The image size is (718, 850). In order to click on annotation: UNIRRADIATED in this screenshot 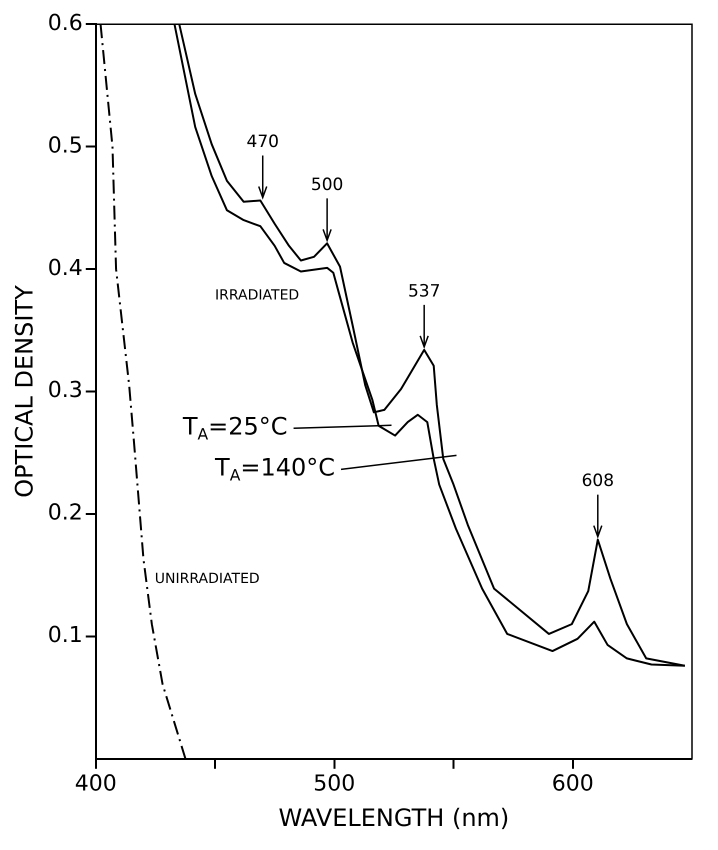, I will do `click(207, 579)`.